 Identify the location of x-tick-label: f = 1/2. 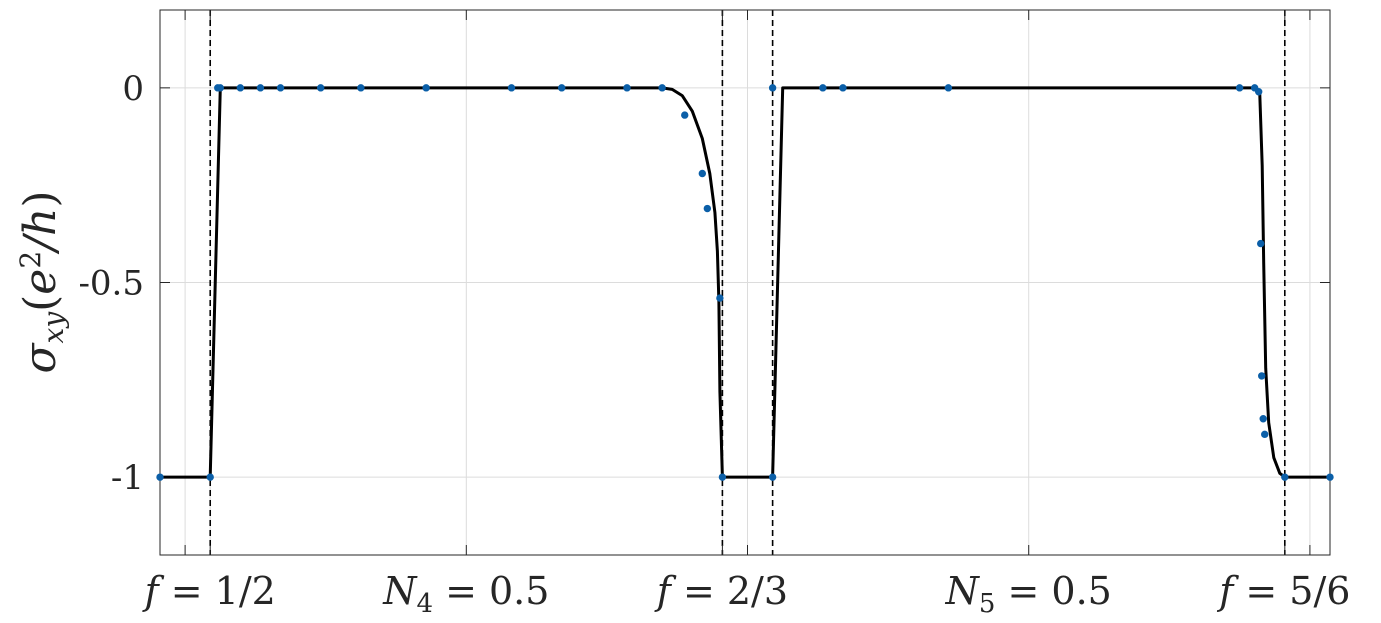
(209, 591).